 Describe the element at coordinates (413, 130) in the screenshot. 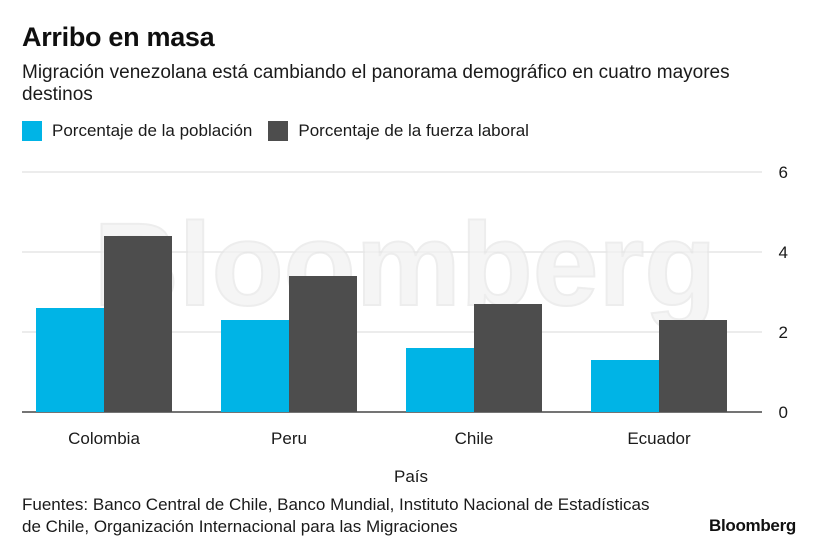

I see `legend-label-labor: Porcentaje de la fuerza laboral` at that location.